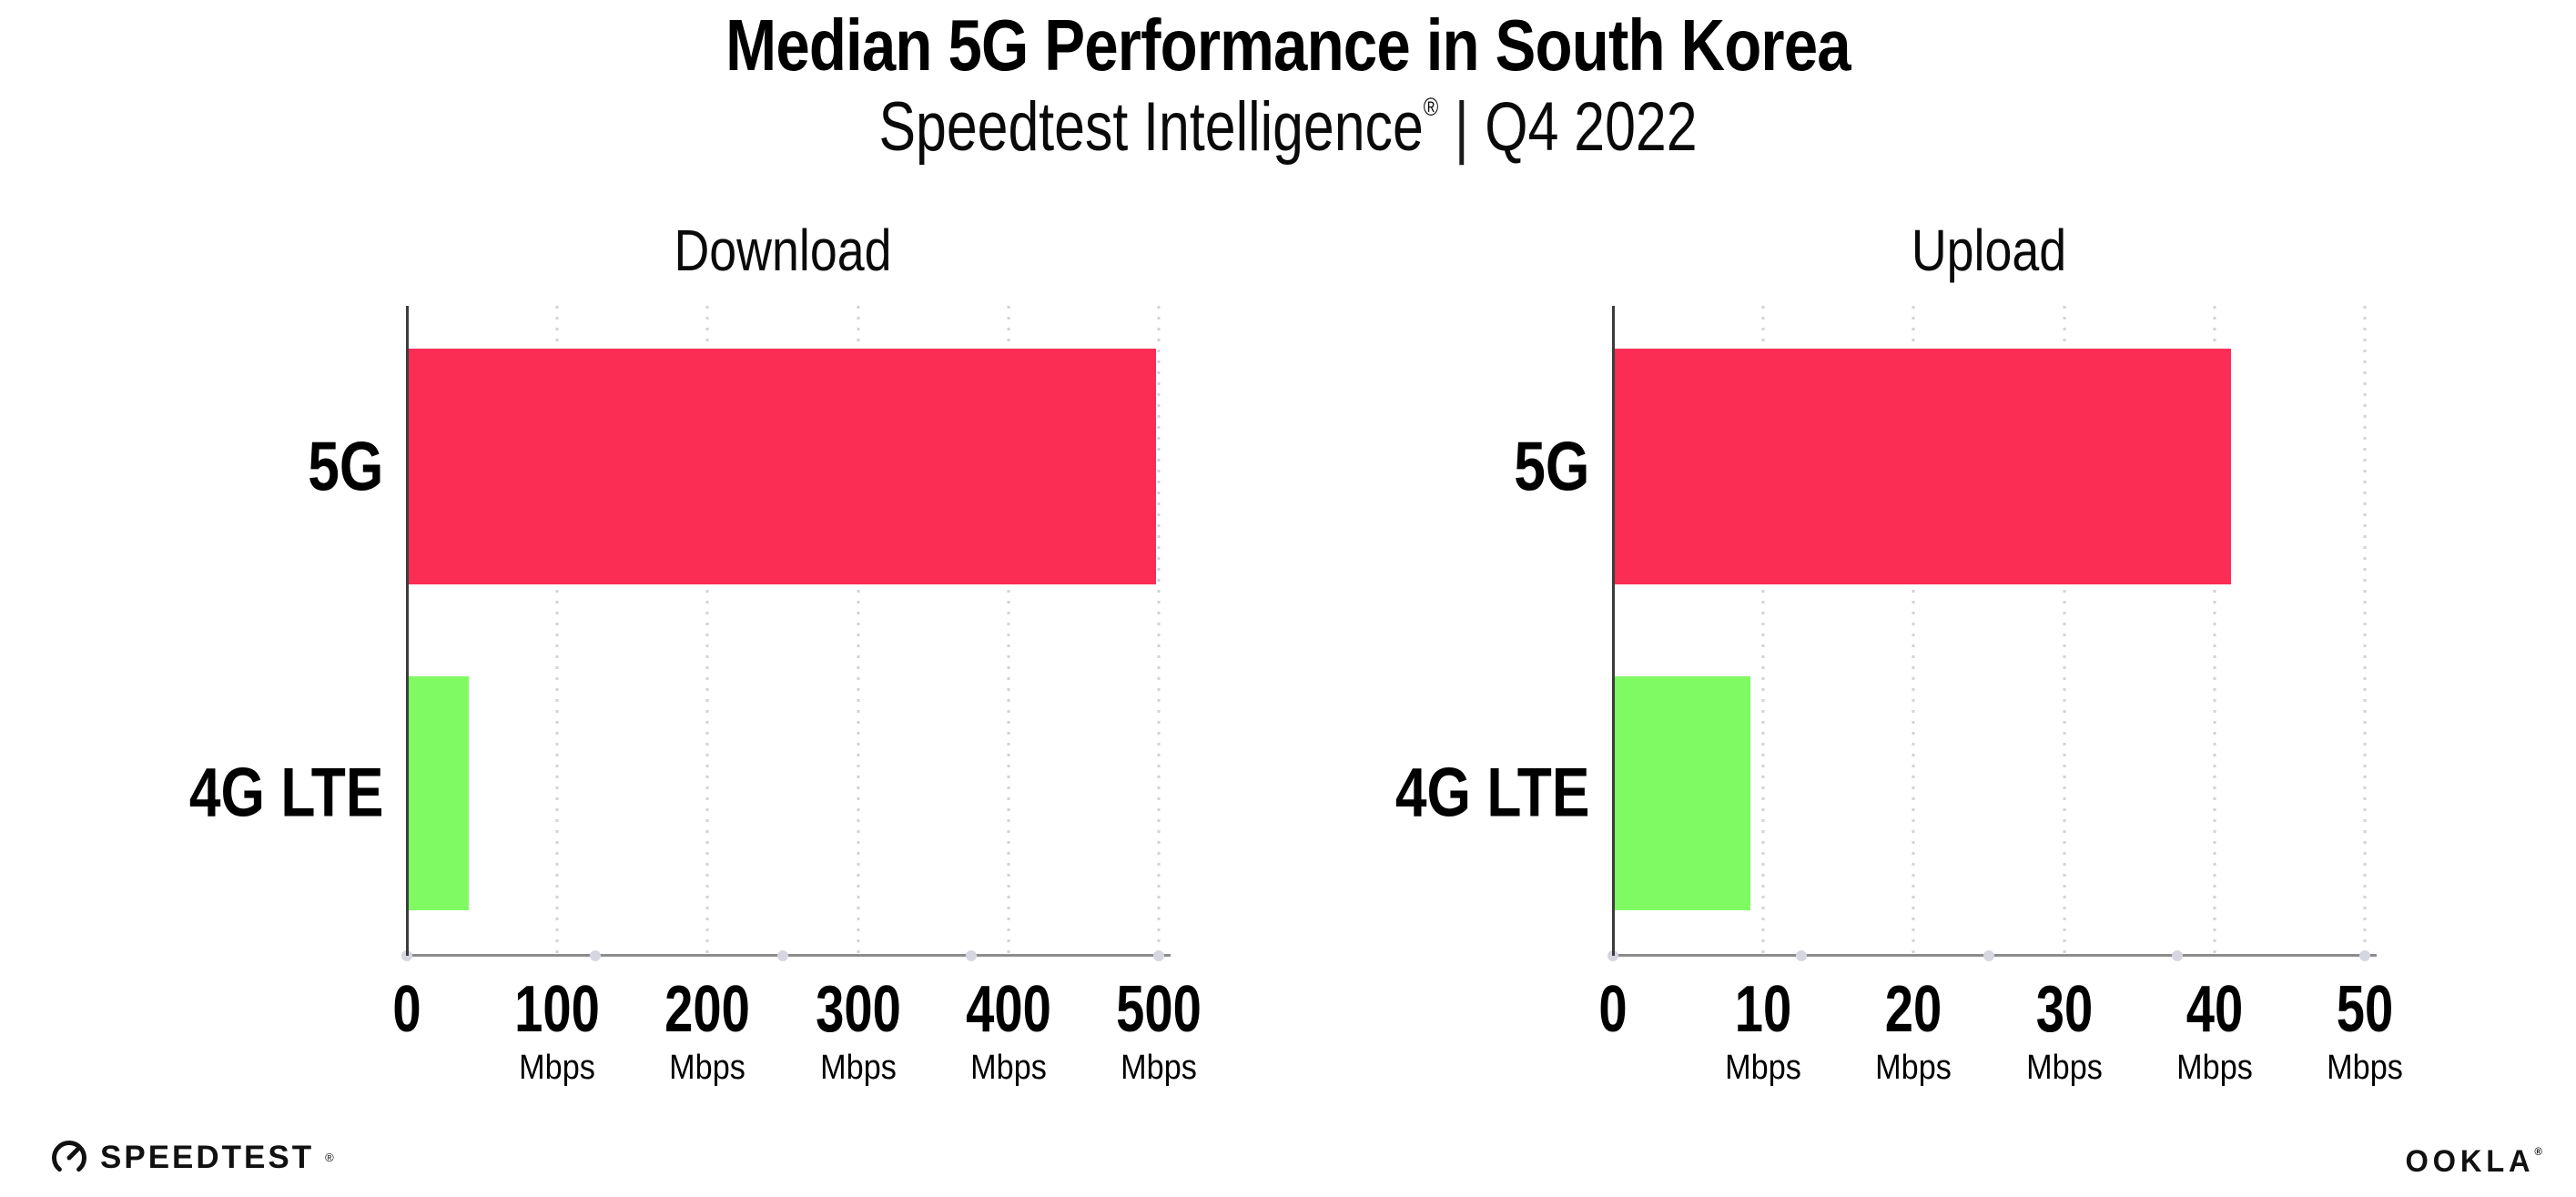 The image size is (2576, 1197). I want to click on x-tick-40: 40 Mbps, so click(2214, 1030).